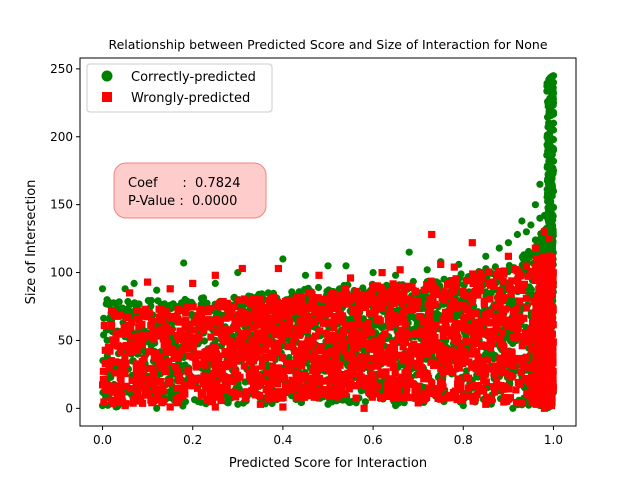  Describe the element at coordinates (182, 201) in the screenshot. I see `annotation-pvalue: P-Value : 0.0000` at that location.